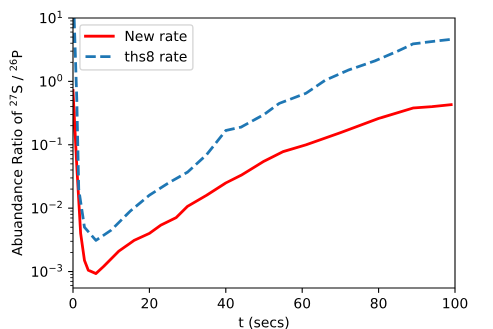 The height and width of the screenshot is (329, 493). What do you see at coordinates (155, 56) in the screenshot?
I see `legend-label: ths8 rate` at bounding box center [155, 56].